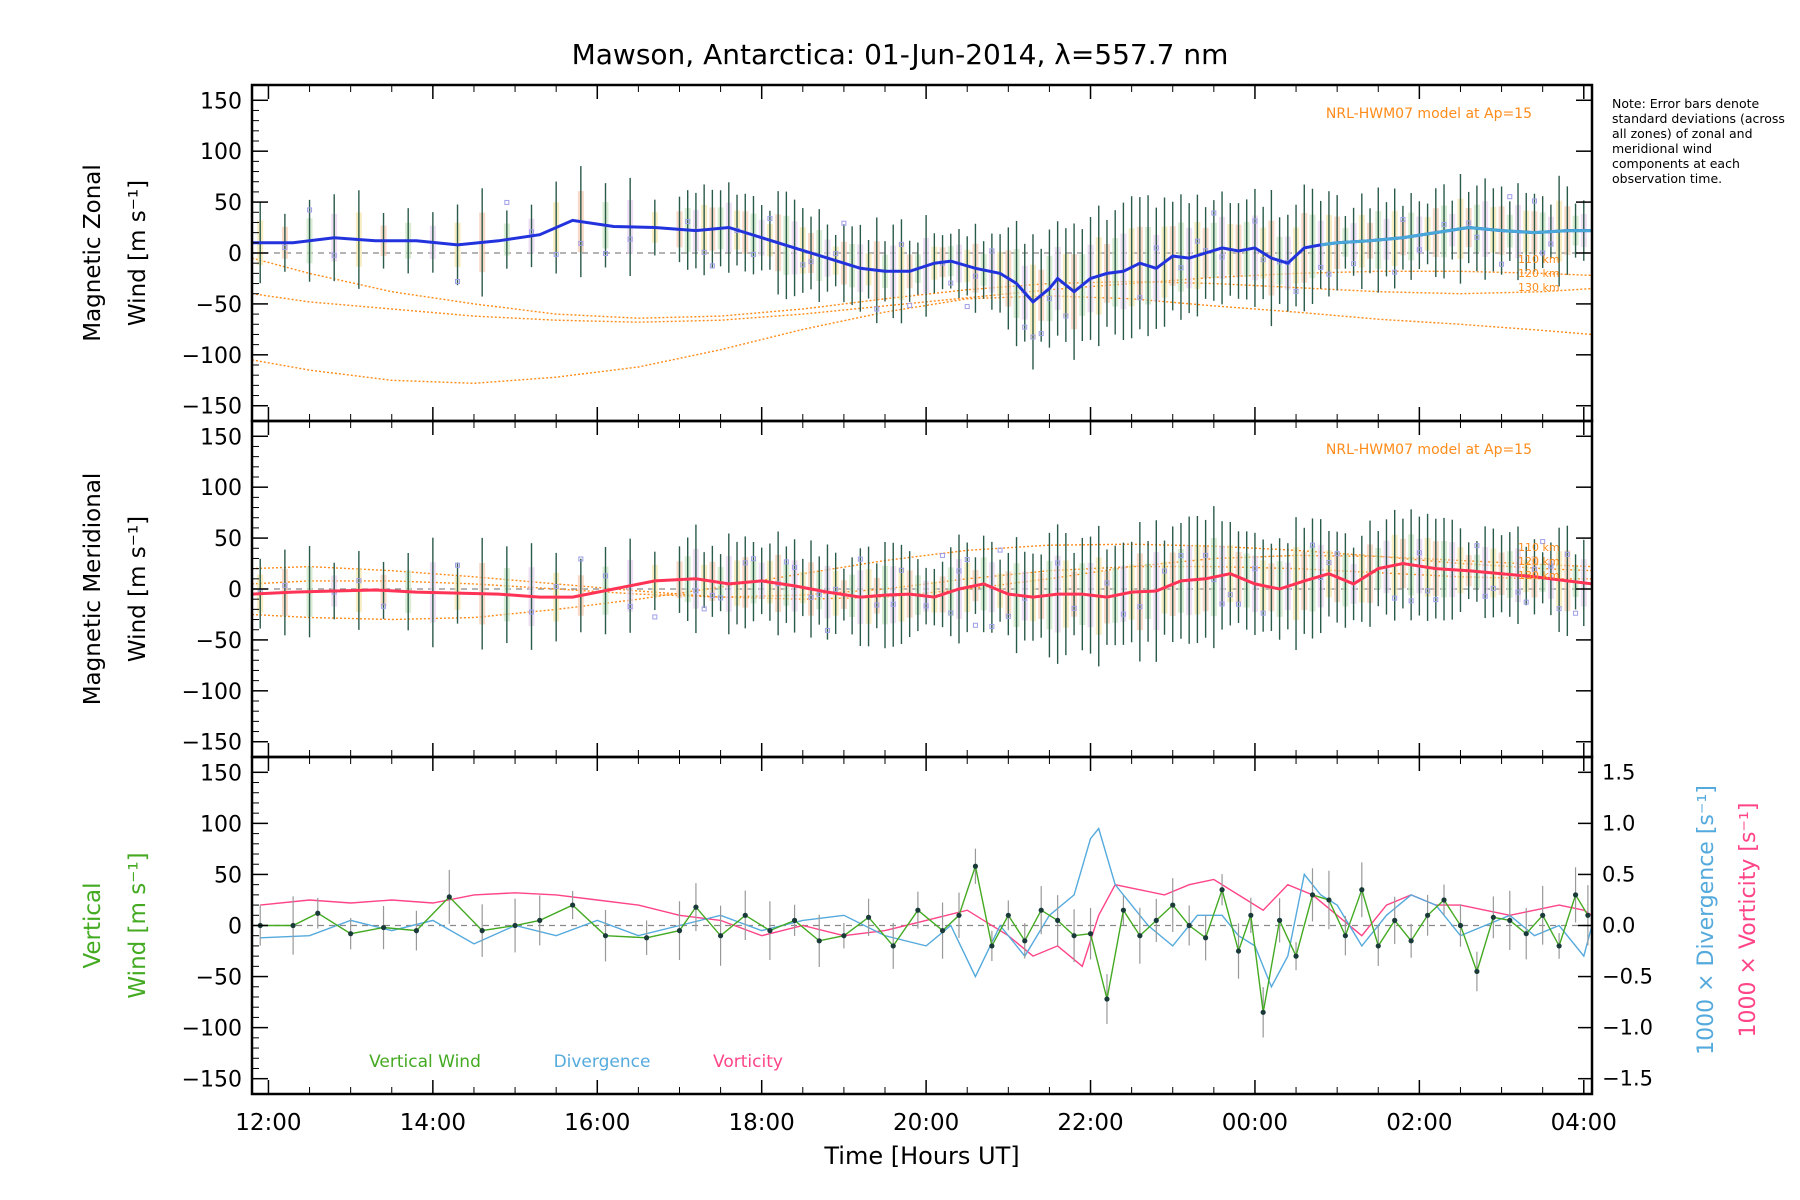 Image resolution: width=1800 pixels, height=1200 pixels. What do you see at coordinates (1627, 1028) in the screenshot?
I see `y2-tick-label: −1.0` at bounding box center [1627, 1028].